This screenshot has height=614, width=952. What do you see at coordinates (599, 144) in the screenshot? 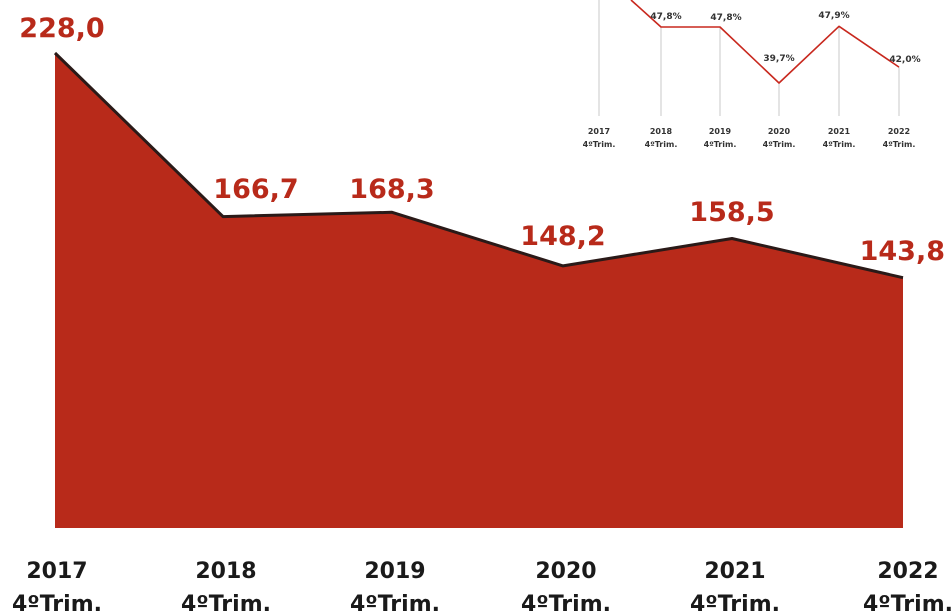
I see `inset-tick-quarter-2017: 4ºTrim.` at bounding box center [599, 144].